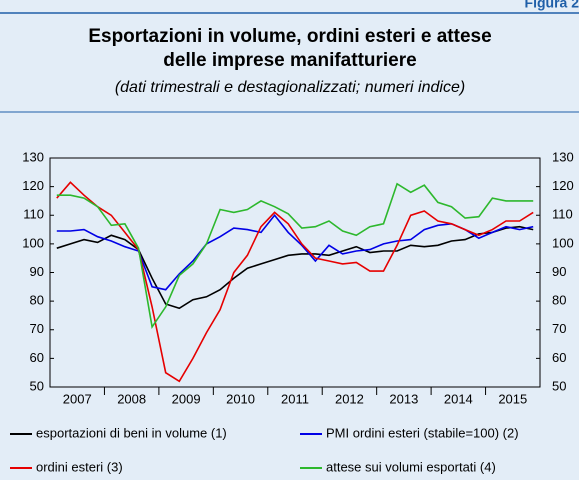  Describe the element at coordinates (131, 398) in the screenshot. I see `x-tick-label: 2008` at that location.